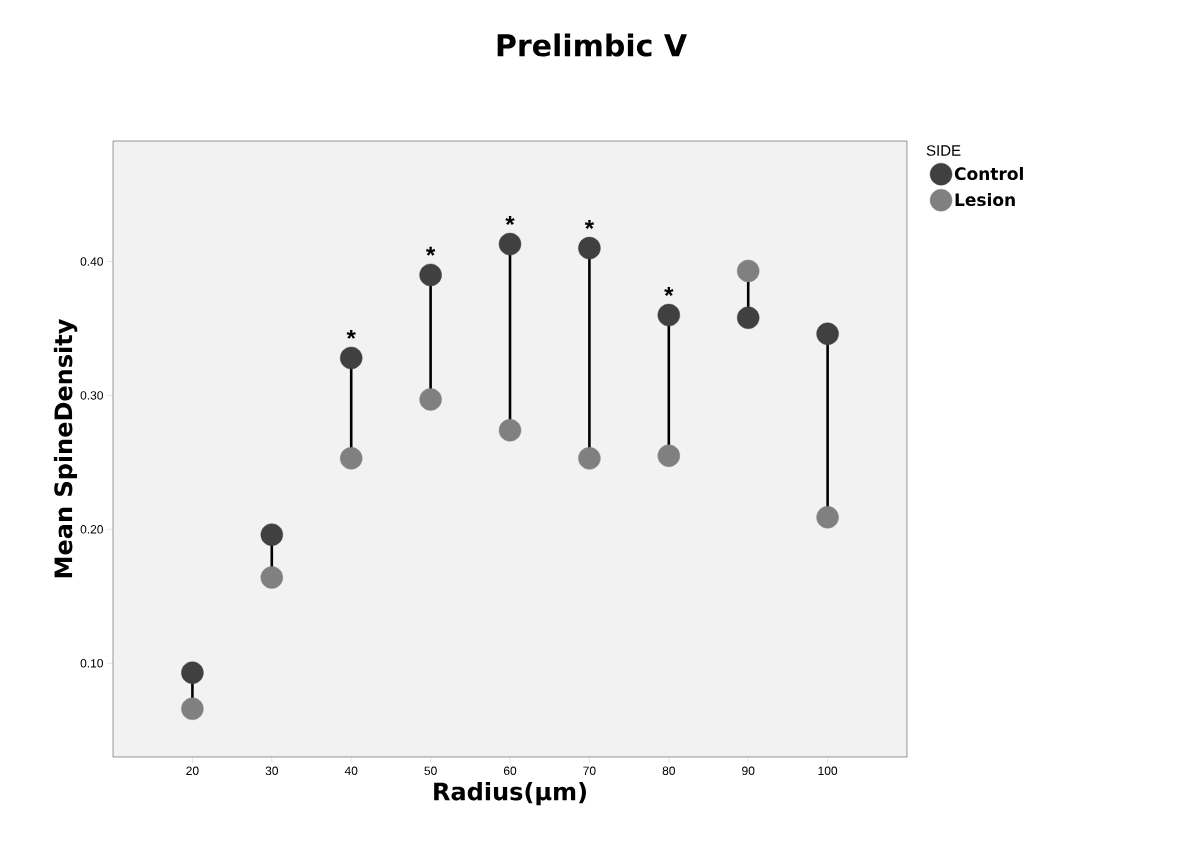 The height and width of the screenshot is (854, 1183). I want to click on y-tick-label: 0.20, so click(91, 529).